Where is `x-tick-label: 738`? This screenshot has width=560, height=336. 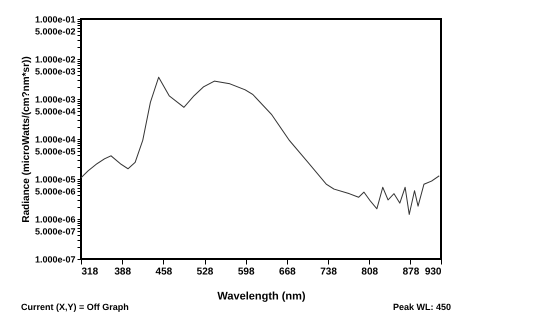
x-tick-label: 738 is located at coordinates (329, 272).